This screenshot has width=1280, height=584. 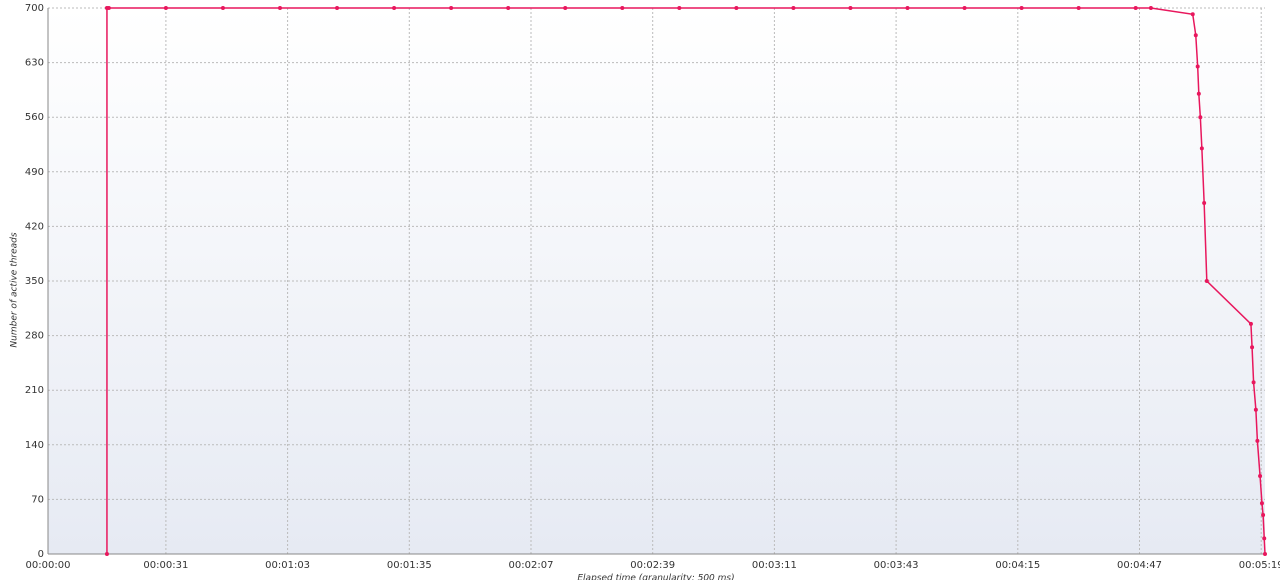 I want to click on y-tick-label: 350, so click(x=34, y=281).